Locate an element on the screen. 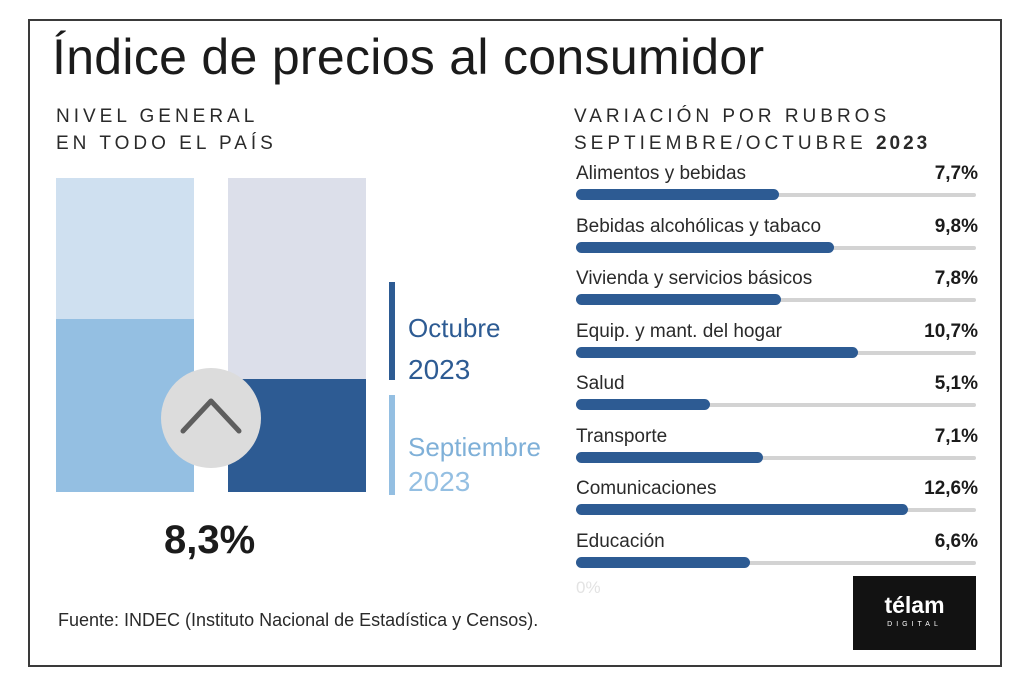 The image size is (1032, 688). axis-zero-label: 0% is located at coordinates (588, 587).